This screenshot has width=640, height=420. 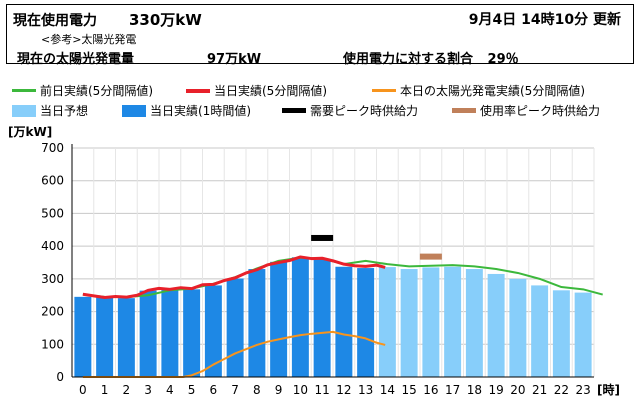 I want to click on y-tick-label: 600, so click(x=52, y=181).